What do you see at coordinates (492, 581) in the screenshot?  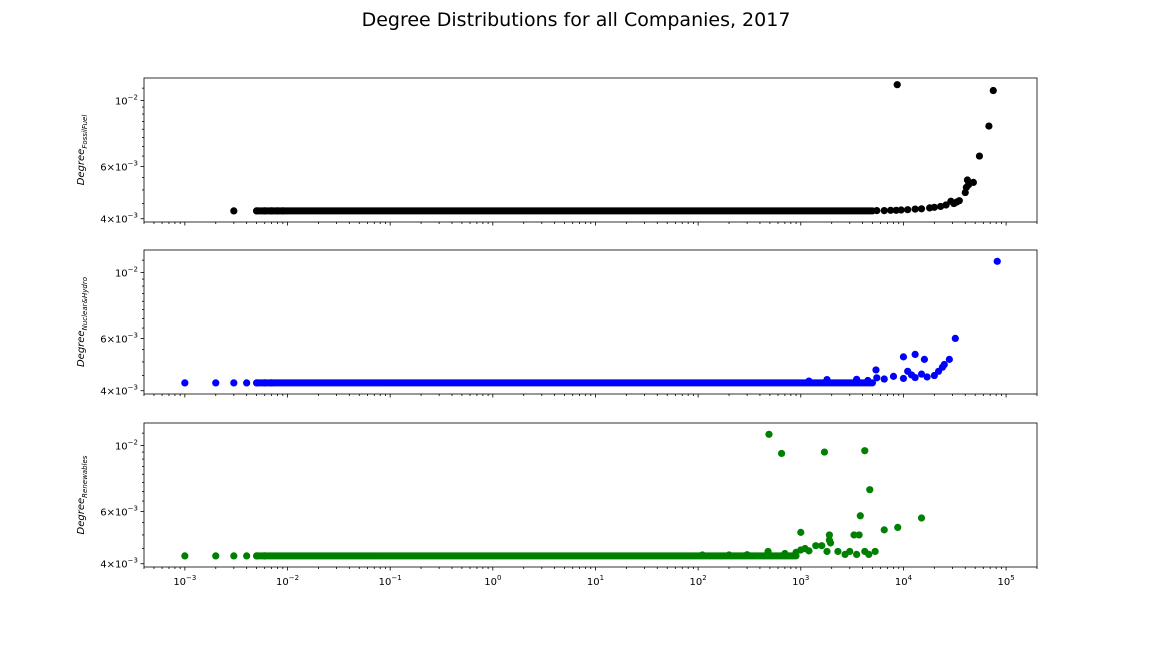 I see `x-tick-label: 10⁰` at bounding box center [492, 581].